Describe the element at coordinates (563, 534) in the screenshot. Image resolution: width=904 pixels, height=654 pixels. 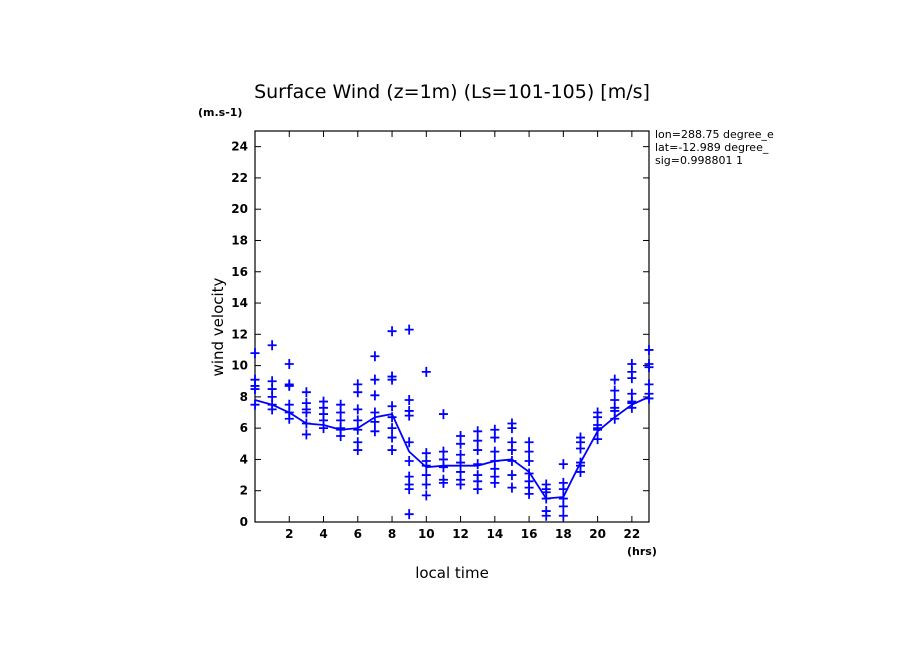
I see `x-tick-label-18: 18` at that location.